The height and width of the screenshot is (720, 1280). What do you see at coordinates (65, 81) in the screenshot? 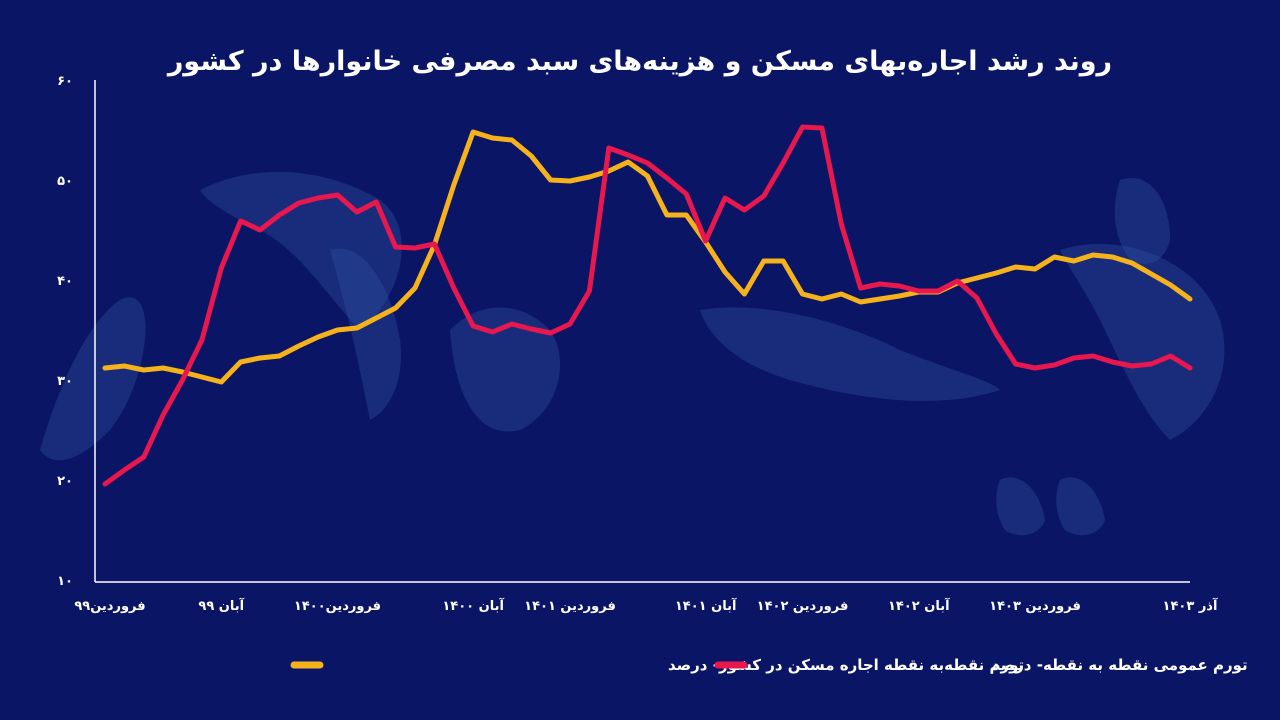
I see `y-tick-label: ۶۰` at bounding box center [65, 81].